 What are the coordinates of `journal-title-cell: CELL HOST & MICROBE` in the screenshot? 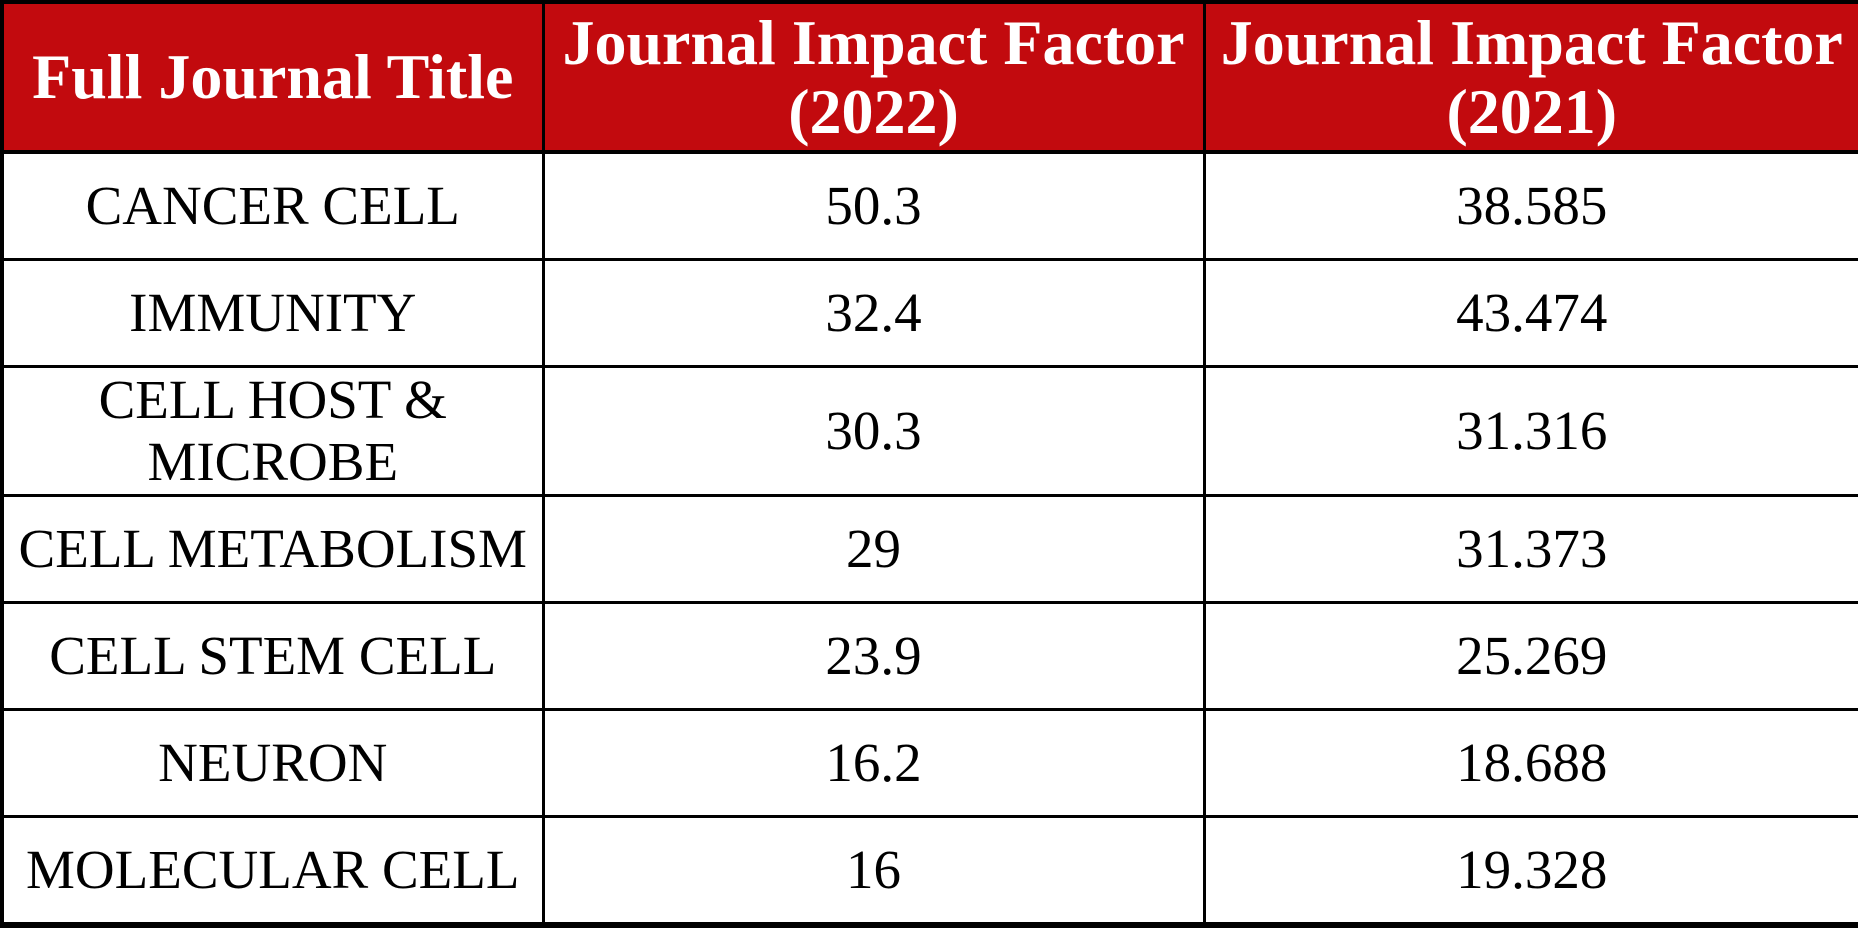 It's located at (272, 431).